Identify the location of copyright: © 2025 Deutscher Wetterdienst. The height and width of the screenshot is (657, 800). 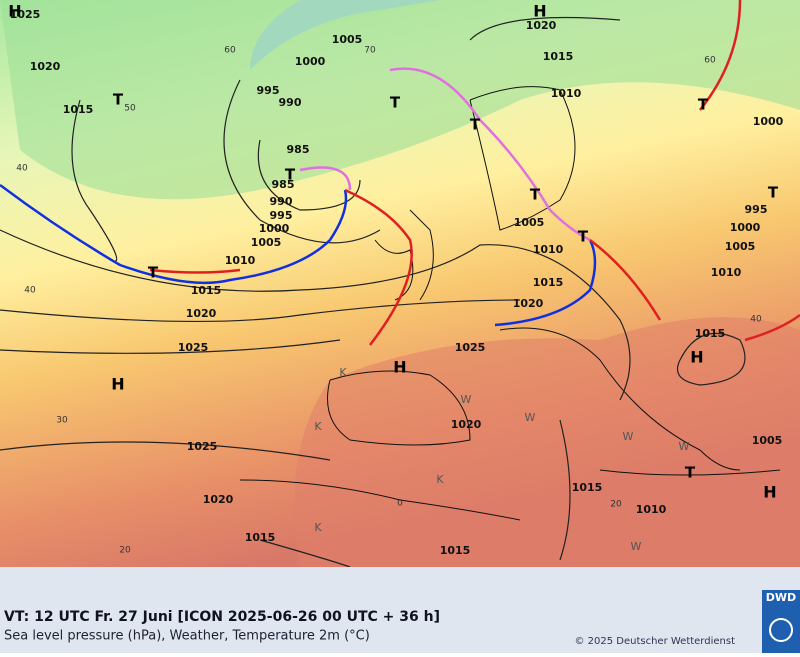
(654, 641).